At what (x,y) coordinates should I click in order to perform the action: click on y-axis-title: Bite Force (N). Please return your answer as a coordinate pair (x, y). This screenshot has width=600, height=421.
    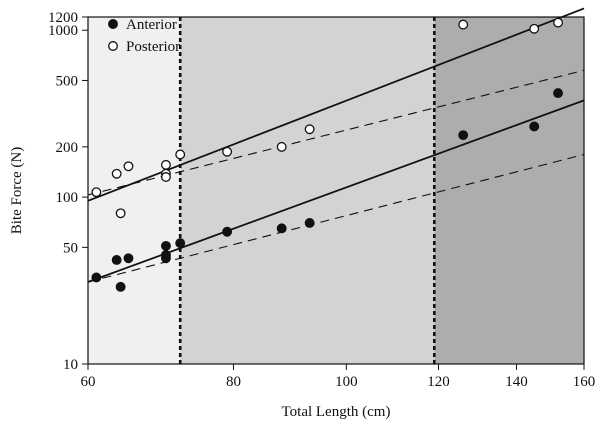
    Looking at the image, I should click on (17, 190).